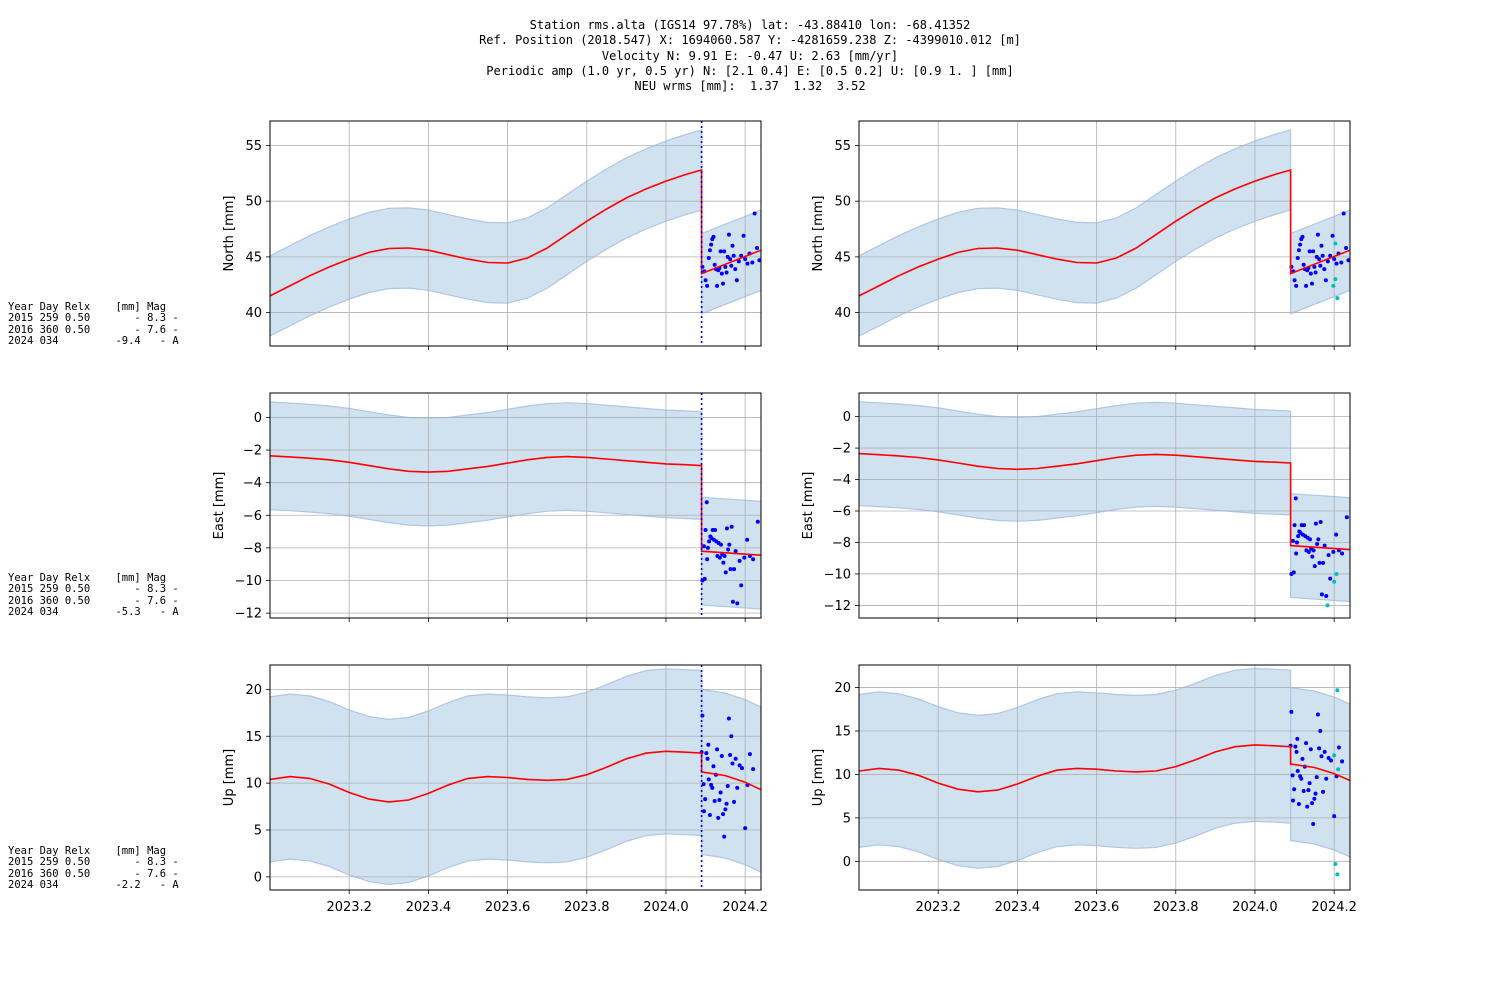 The height and width of the screenshot is (1000, 1500). I want to click on x-tick-label: 2024.2, so click(745, 907).